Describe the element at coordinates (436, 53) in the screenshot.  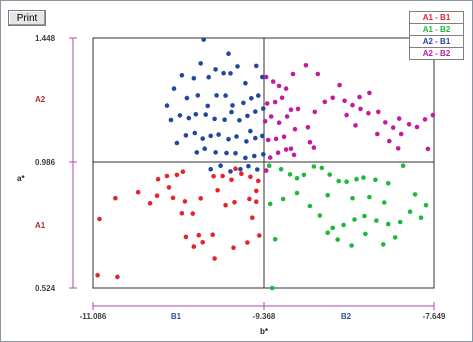
I see `legend-item-a2-b2: A2 - B2` at that location.